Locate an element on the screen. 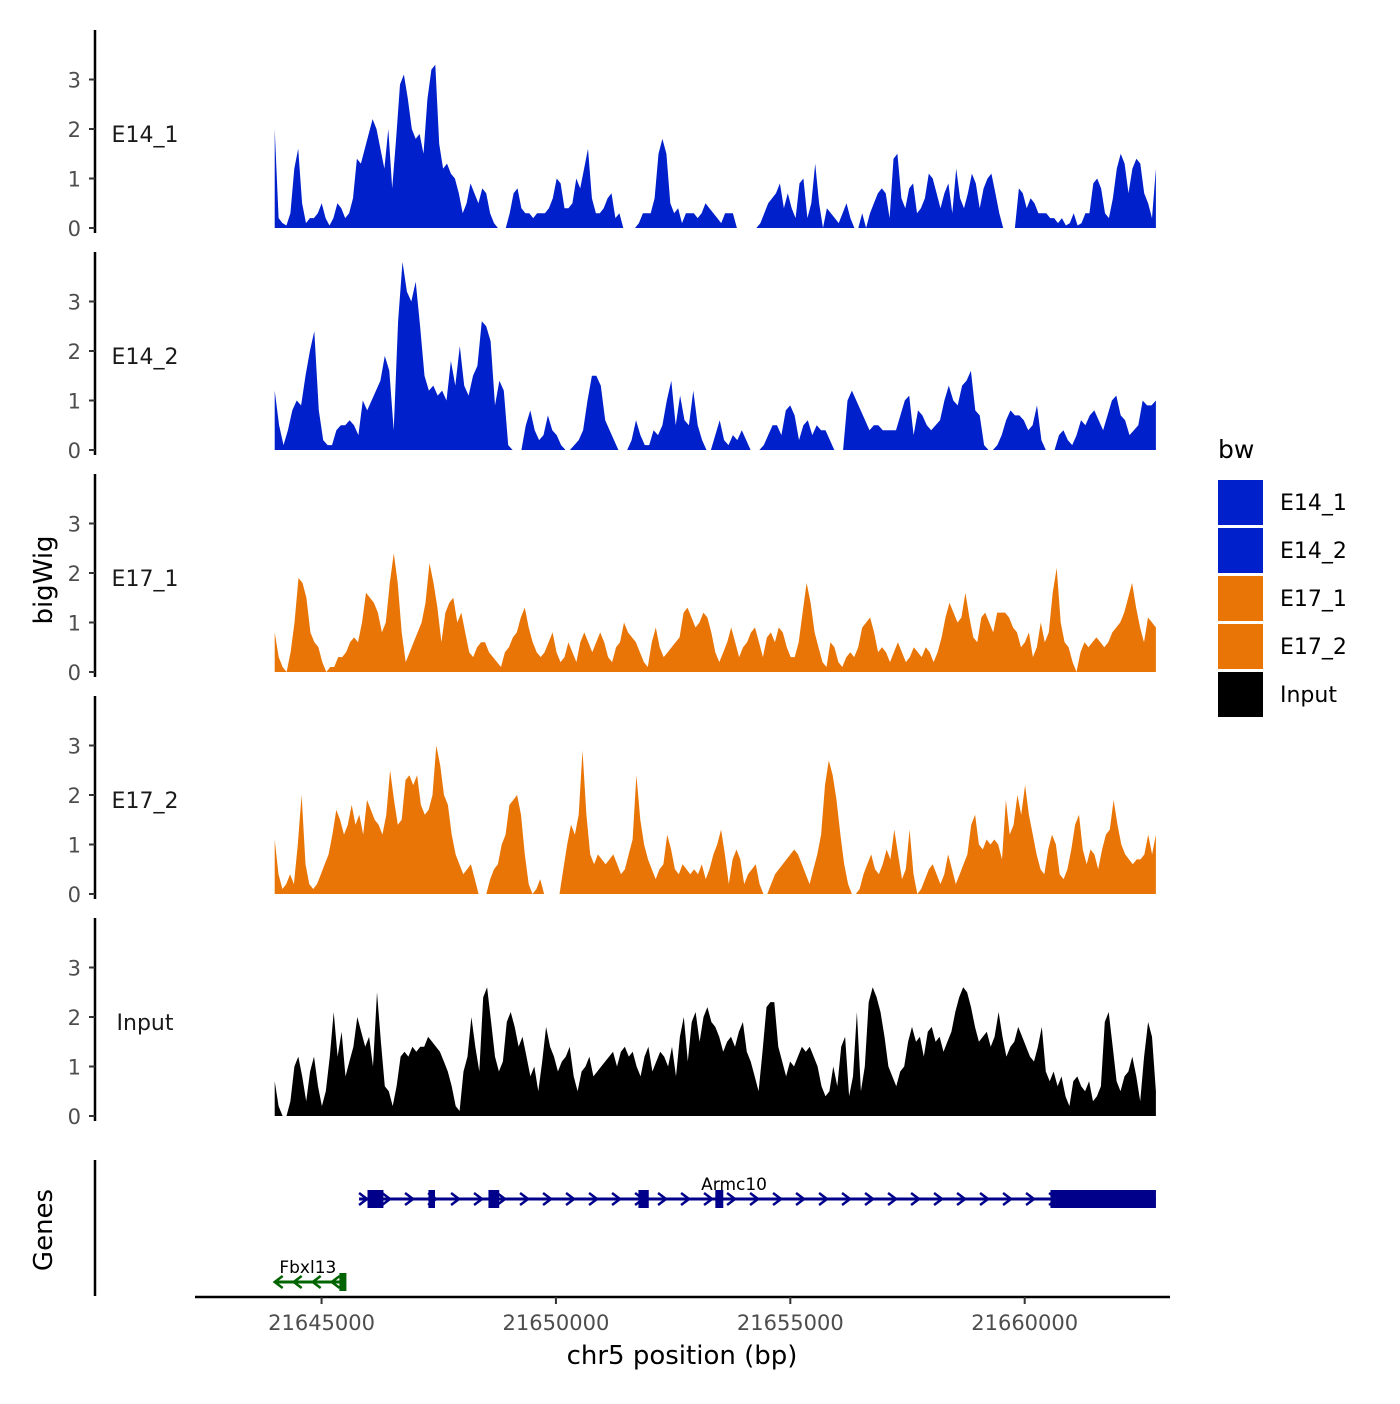 Image resolution: width=1400 pixels, height=1404 pixels. track-E17_1: 0 1 2 3 E17_1 is located at coordinates (612, 579).